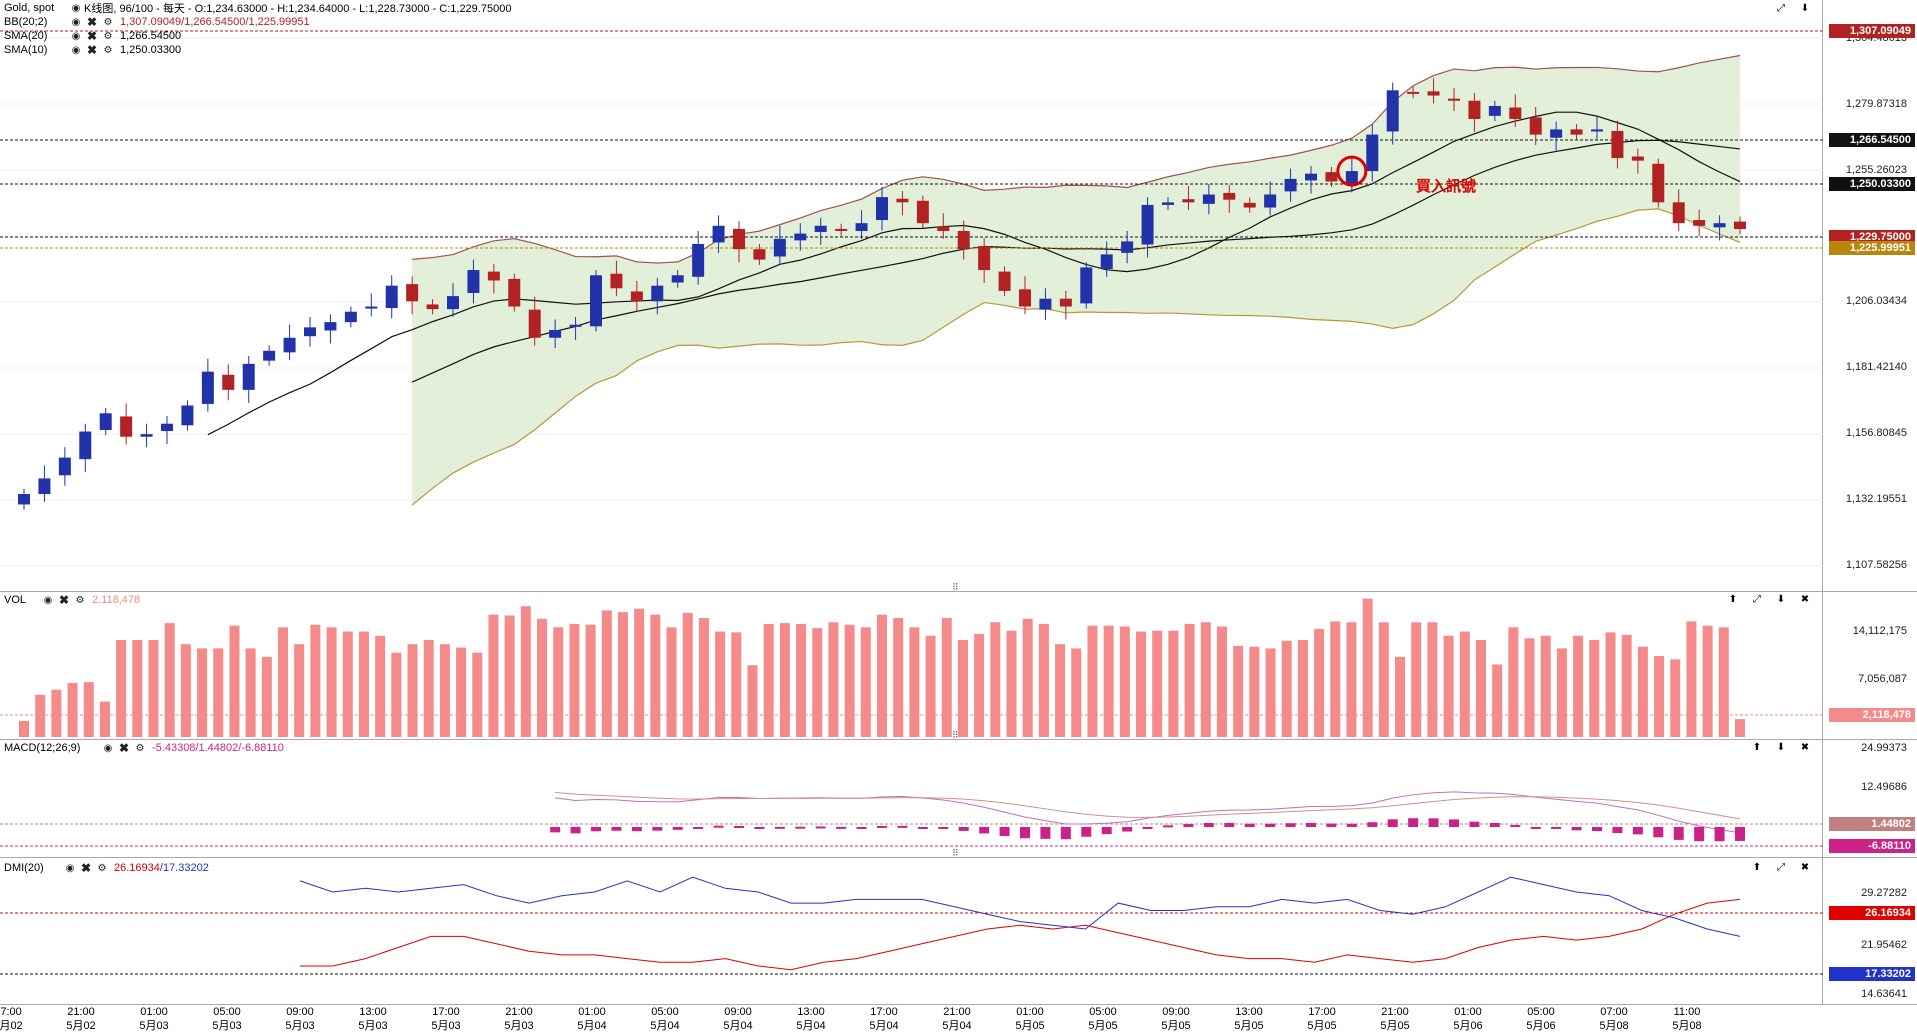 The width and height of the screenshot is (1917, 1033). What do you see at coordinates (24, 868) in the screenshot?
I see `dmi-label: DMI(20)` at bounding box center [24, 868].